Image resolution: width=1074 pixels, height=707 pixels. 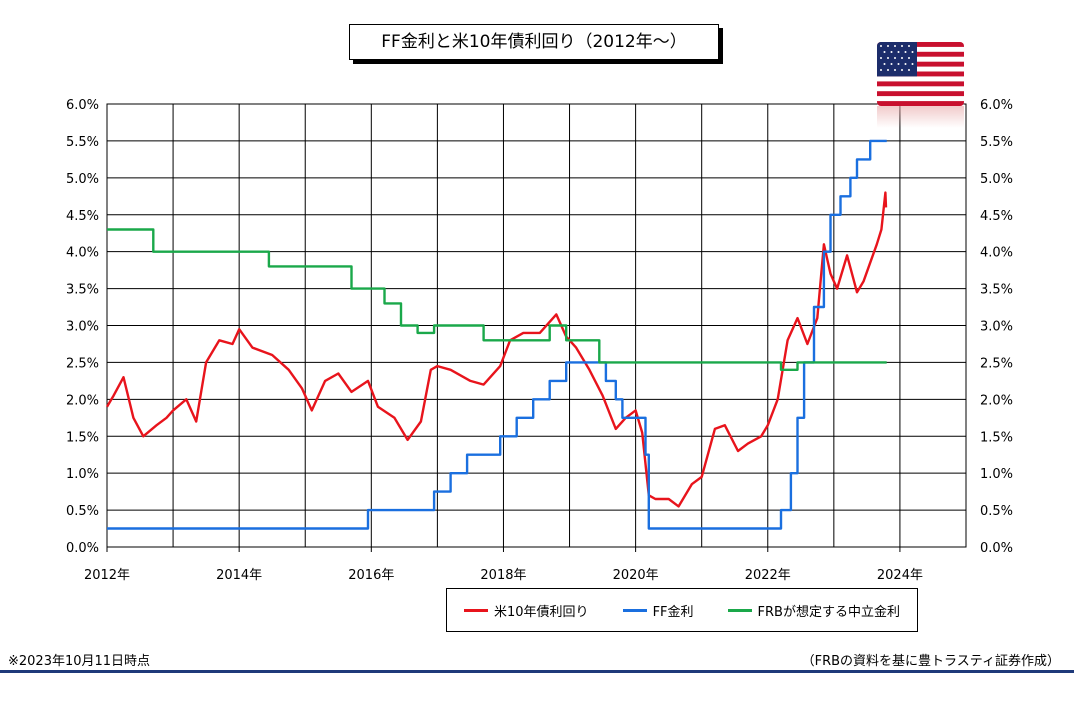 I want to click on y-tick-label-right: 5.0%, so click(x=996, y=179).